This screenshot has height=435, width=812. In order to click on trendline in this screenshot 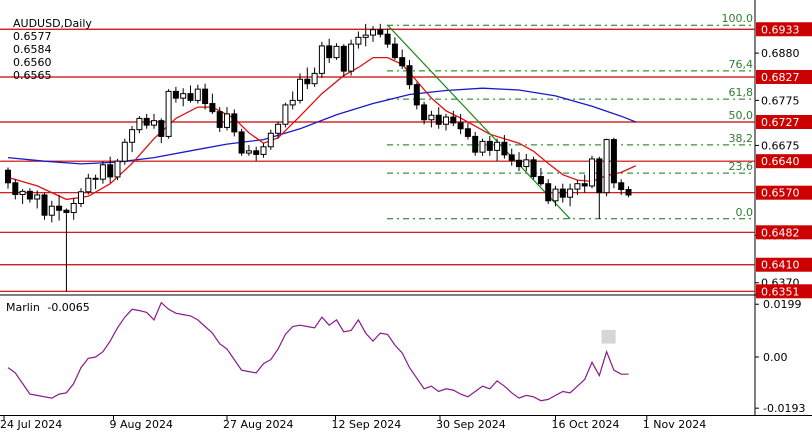, I will do `click(479, 122)`.